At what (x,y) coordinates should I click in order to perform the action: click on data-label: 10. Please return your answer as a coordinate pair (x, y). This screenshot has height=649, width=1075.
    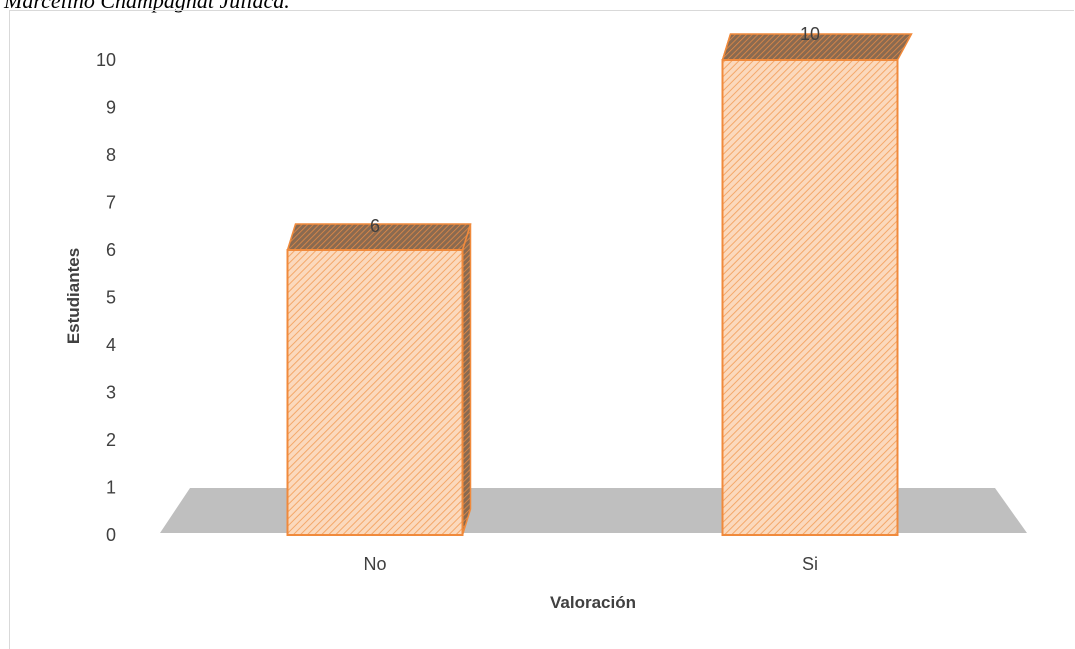
    Looking at the image, I should click on (810, 34).